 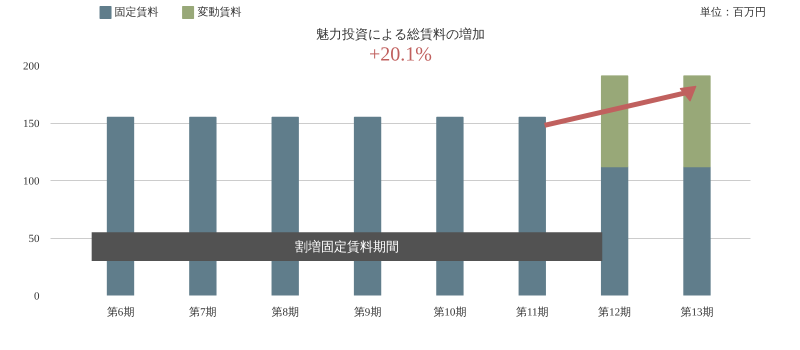 What do you see at coordinates (346, 246) in the screenshot?
I see `band-label: 割増固定賃料期間` at bounding box center [346, 246].